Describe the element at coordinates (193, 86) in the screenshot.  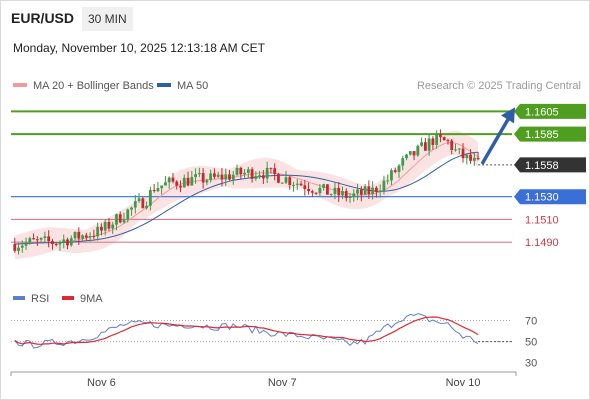
I see `legend-label-ma50: MA 50` at that location.